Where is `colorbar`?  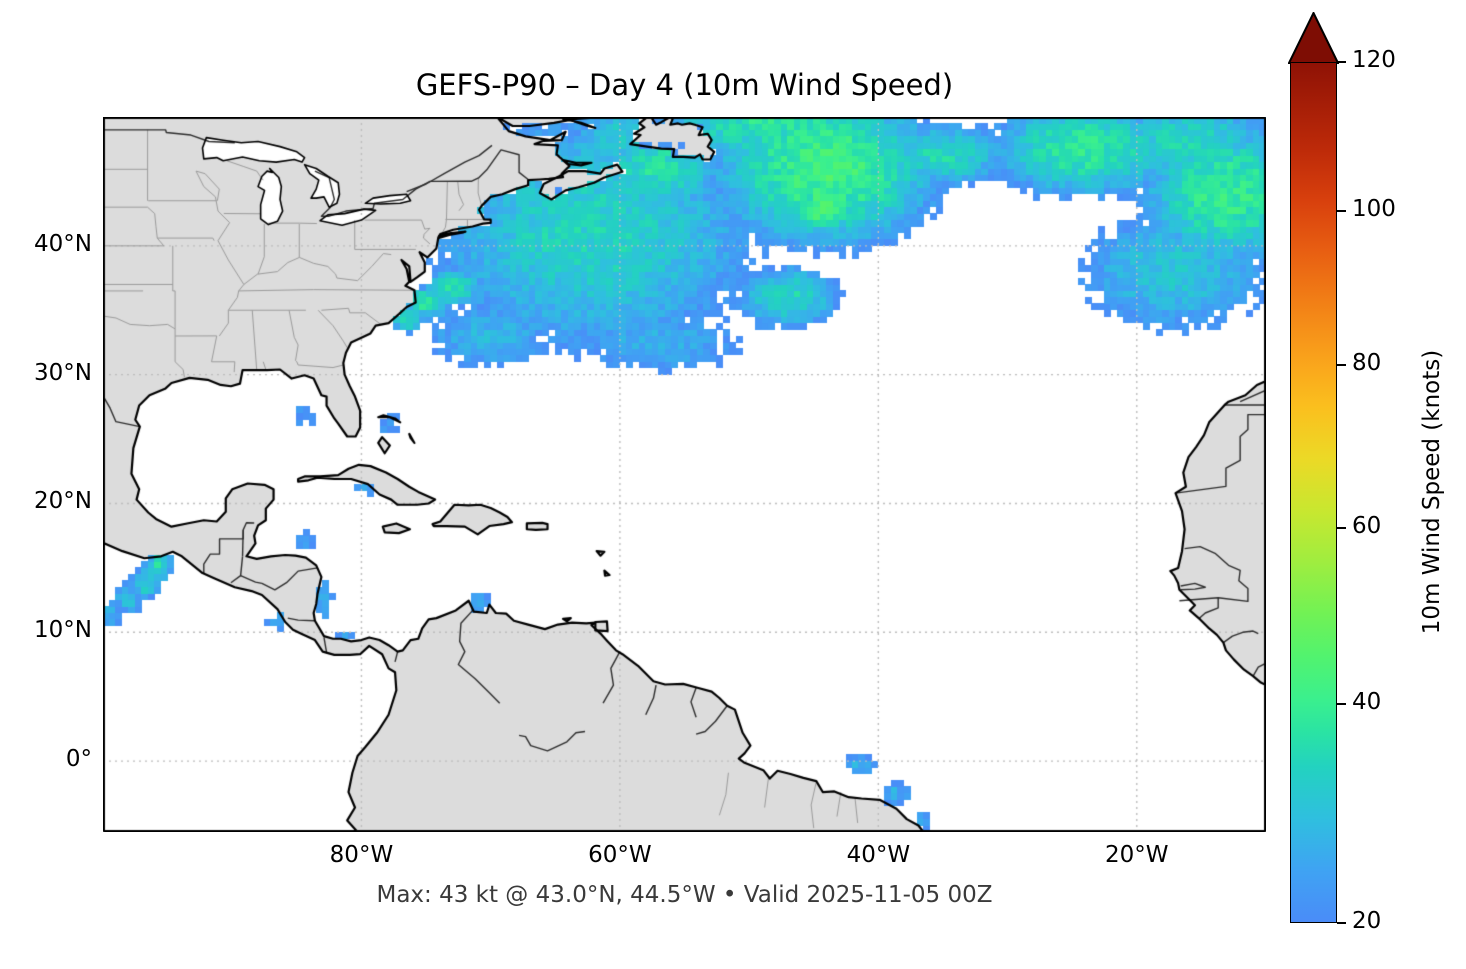
colorbar is located at coordinates (1313, 492).